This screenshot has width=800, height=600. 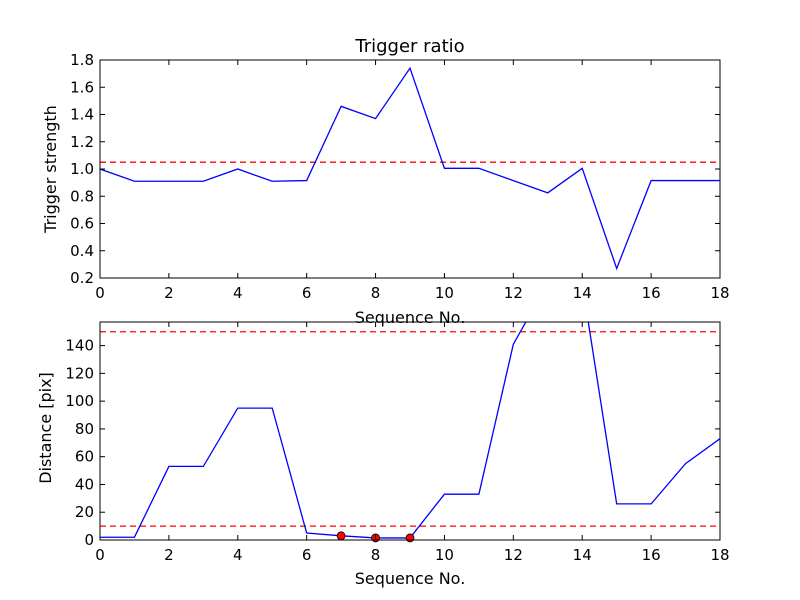 What do you see at coordinates (82, 115) in the screenshot?
I see `y-tick-label: 1.4` at bounding box center [82, 115].